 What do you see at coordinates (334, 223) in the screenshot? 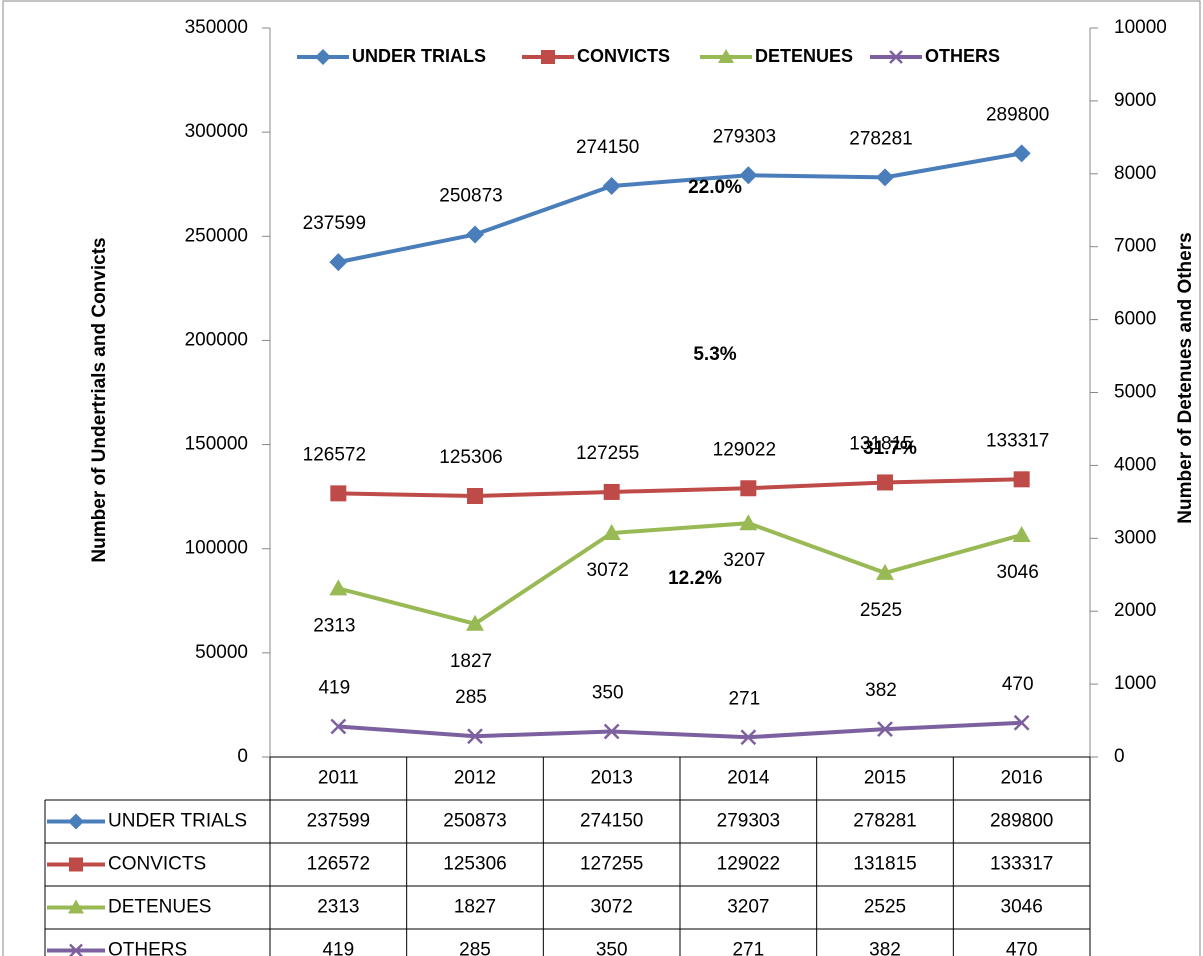
I see `data-label: 237599` at bounding box center [334, 223].